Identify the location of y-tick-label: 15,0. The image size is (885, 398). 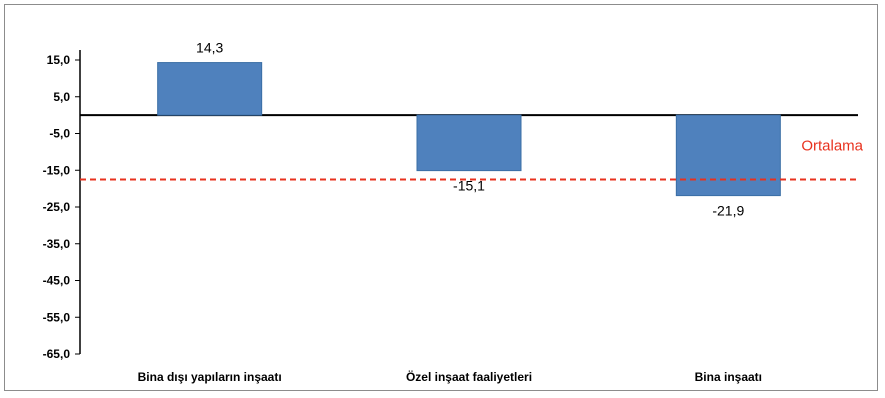
(59, 60).